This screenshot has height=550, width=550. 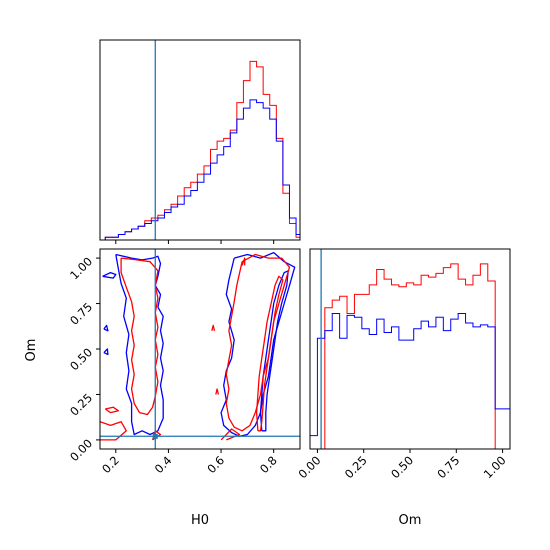 What do you see at coordinates (215, 464) in the screenshot?
I see `contour-xtick-label-2: 0.6` at bounding box center [215, 464].